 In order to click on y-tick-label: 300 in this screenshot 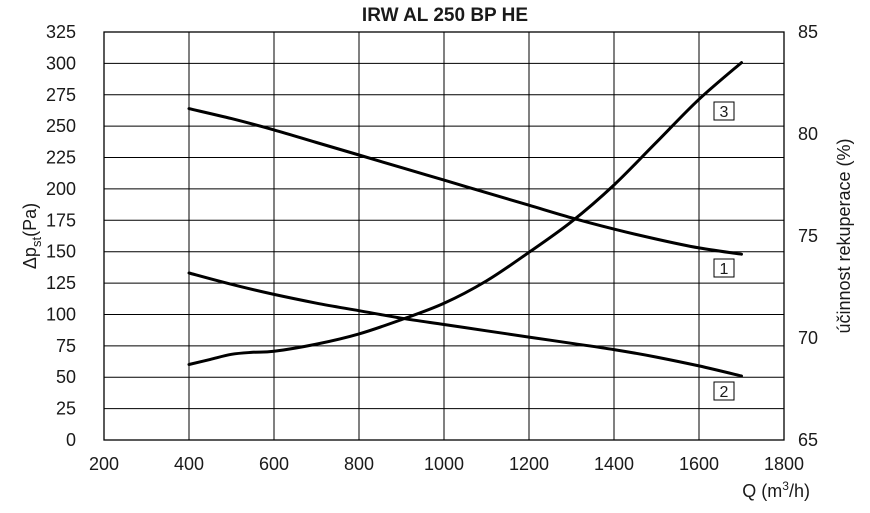, I will do `click(61, 63)`.